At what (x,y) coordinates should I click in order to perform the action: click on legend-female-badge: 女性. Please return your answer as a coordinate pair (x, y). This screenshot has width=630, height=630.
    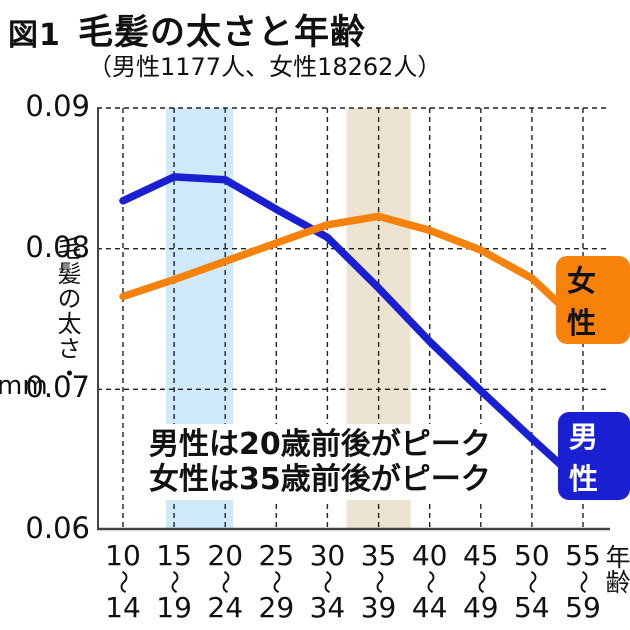
    Looking at the image, I should click on (593, 300).